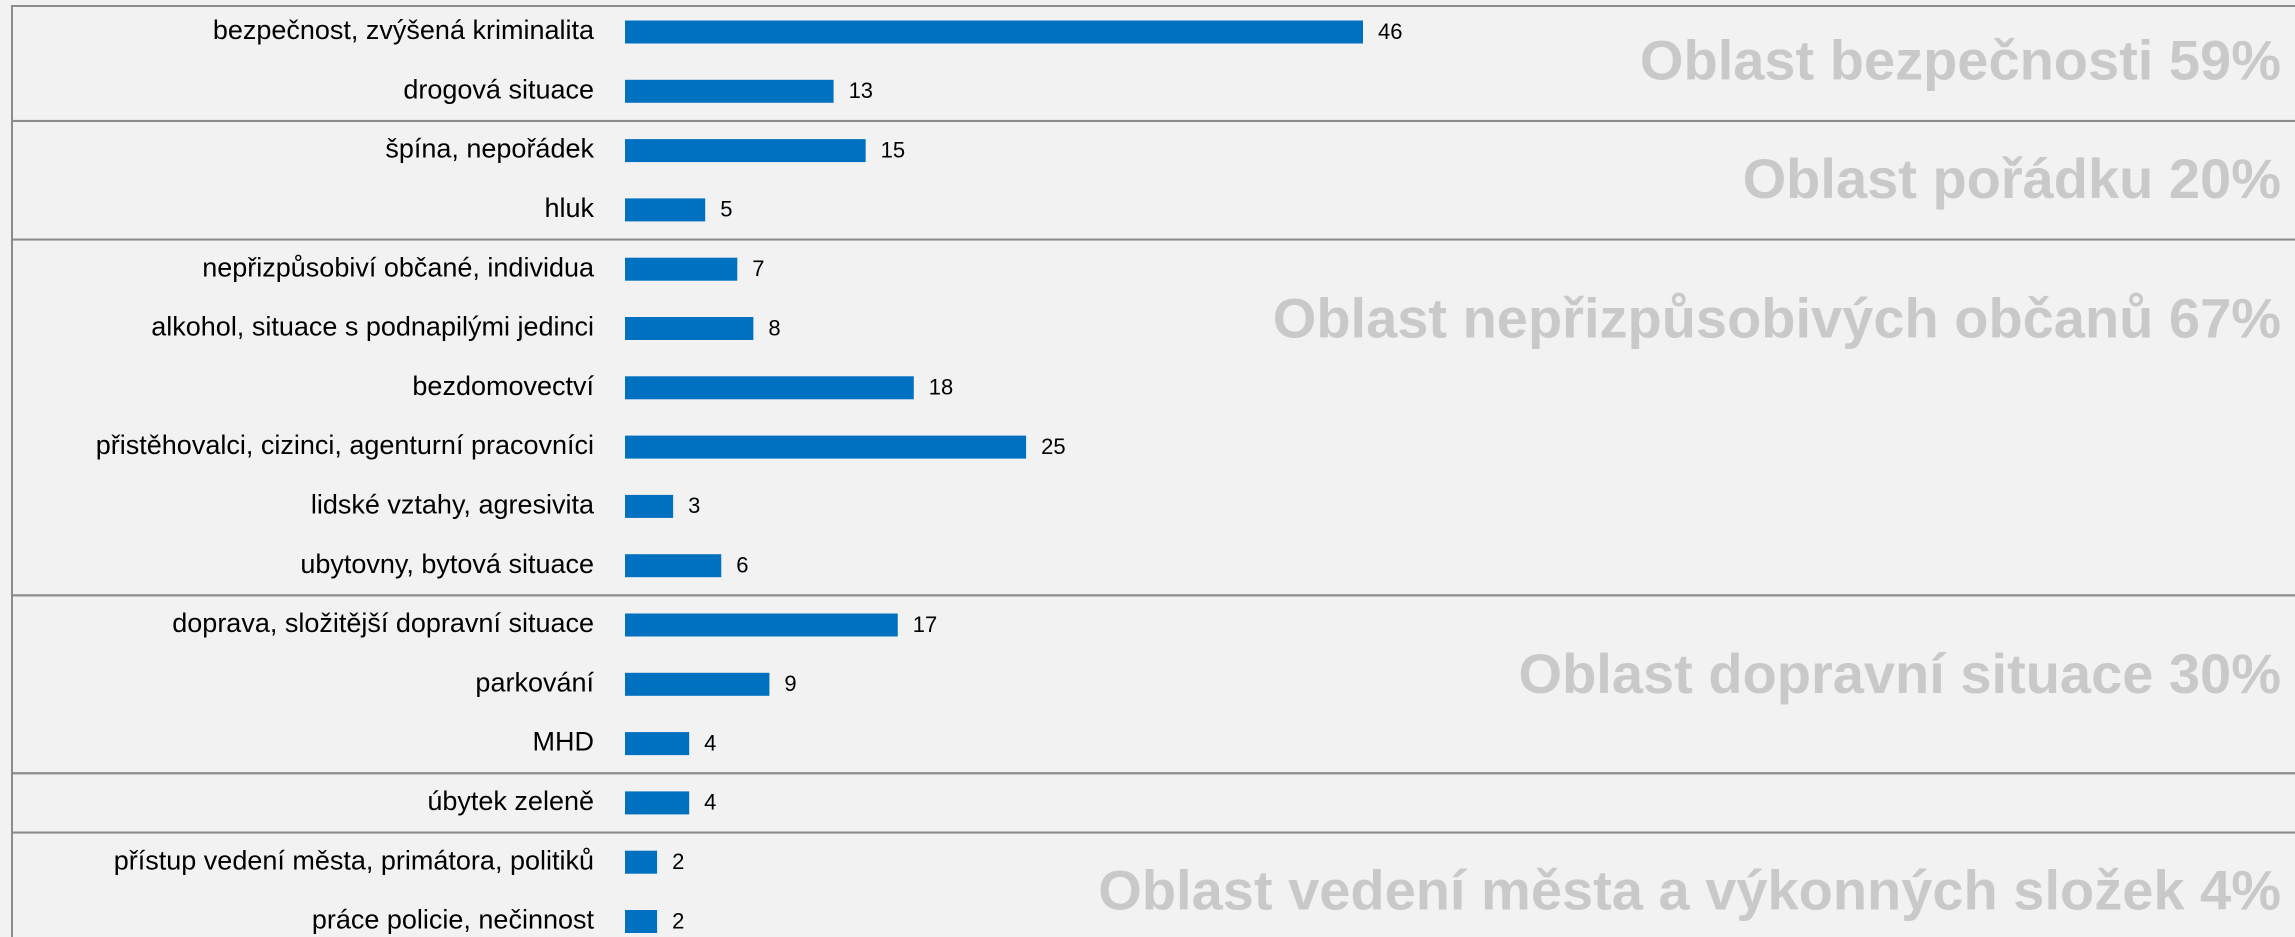 This screenshot has height=937, width=2295. What do you see at coordinates (447, 564) in the screenshot?
I see `category-label: ubytovny, bytová situace` at bounding box center [447, 564].